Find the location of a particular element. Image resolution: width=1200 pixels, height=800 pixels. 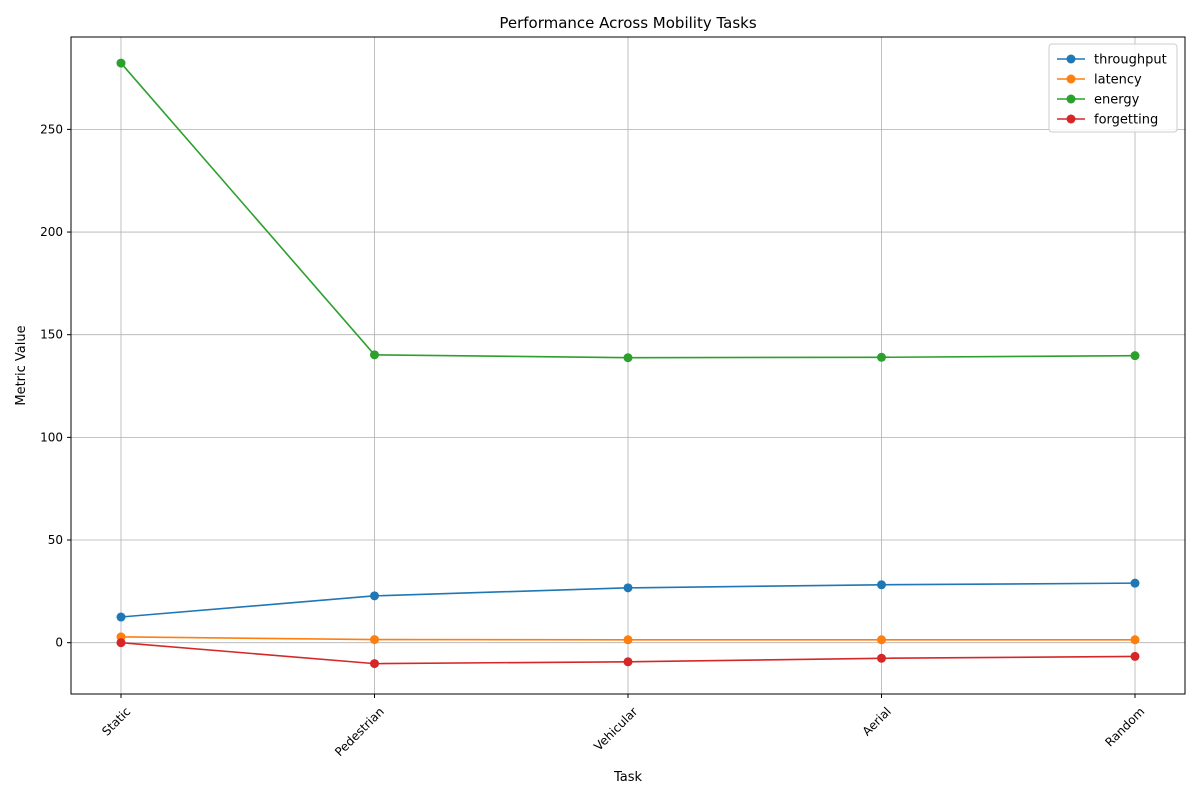

x-tick-label: Vehicular is located at coordinates (615, 728).